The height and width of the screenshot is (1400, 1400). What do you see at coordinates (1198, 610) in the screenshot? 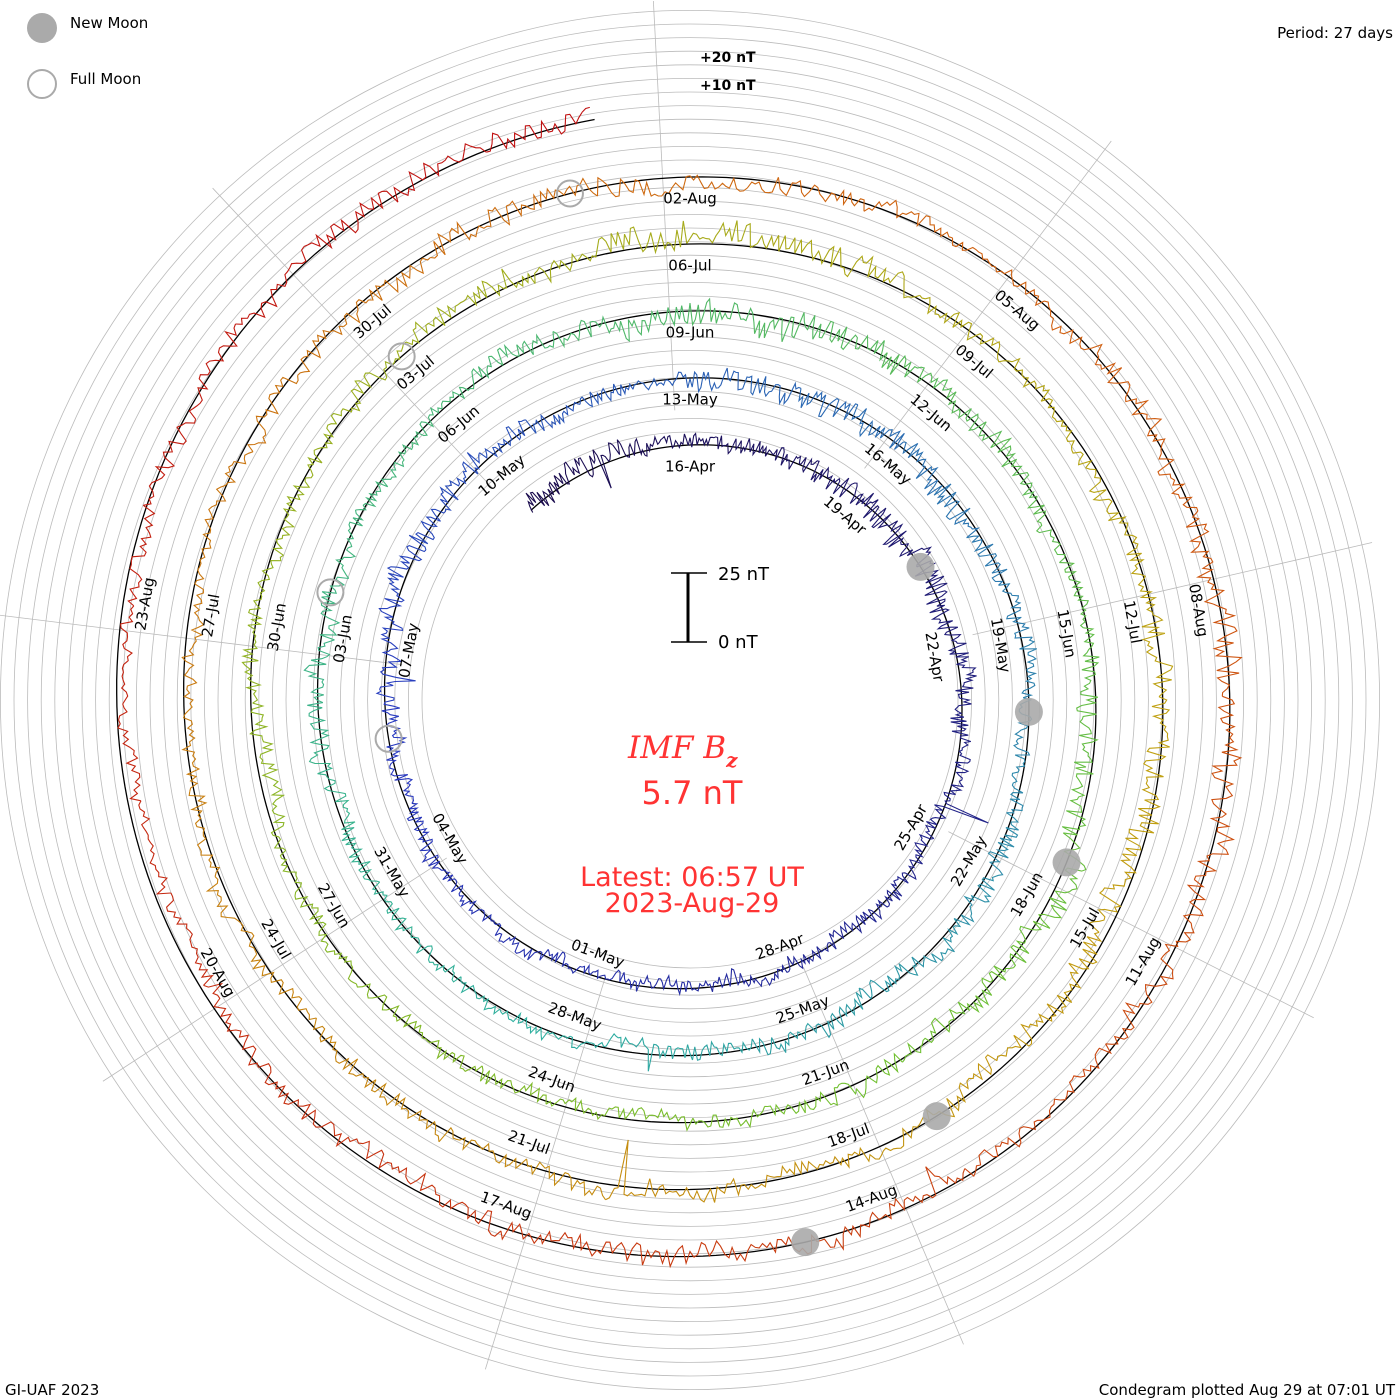
I see `date-label: 08-Aug` at bounding box center [1198, 610].